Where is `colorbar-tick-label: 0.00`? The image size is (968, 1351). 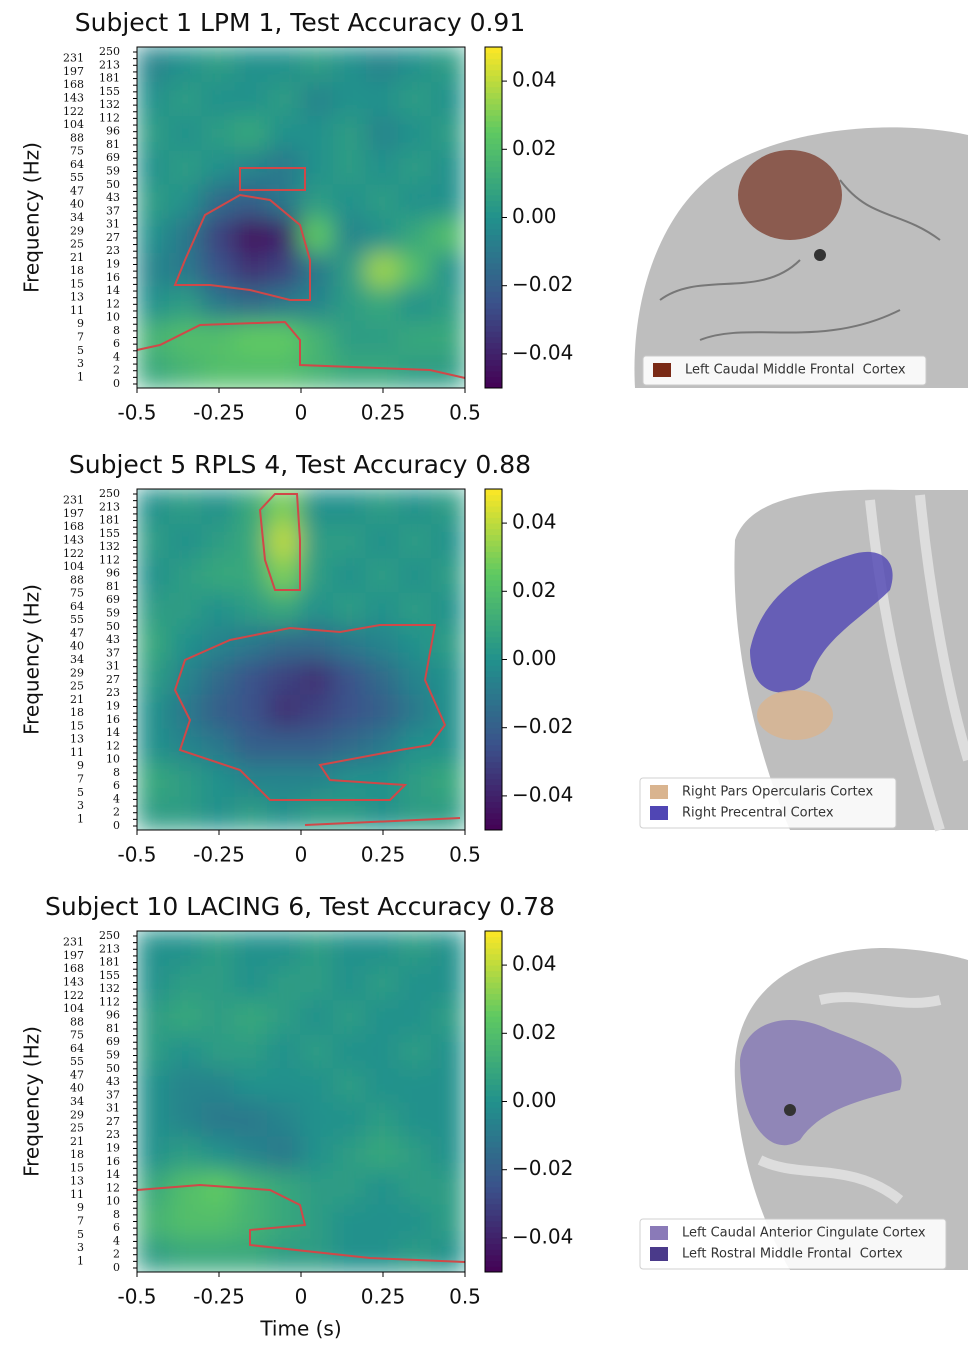
colorbar-tick-label: 0.00 is located at coordinates (534, 1100).